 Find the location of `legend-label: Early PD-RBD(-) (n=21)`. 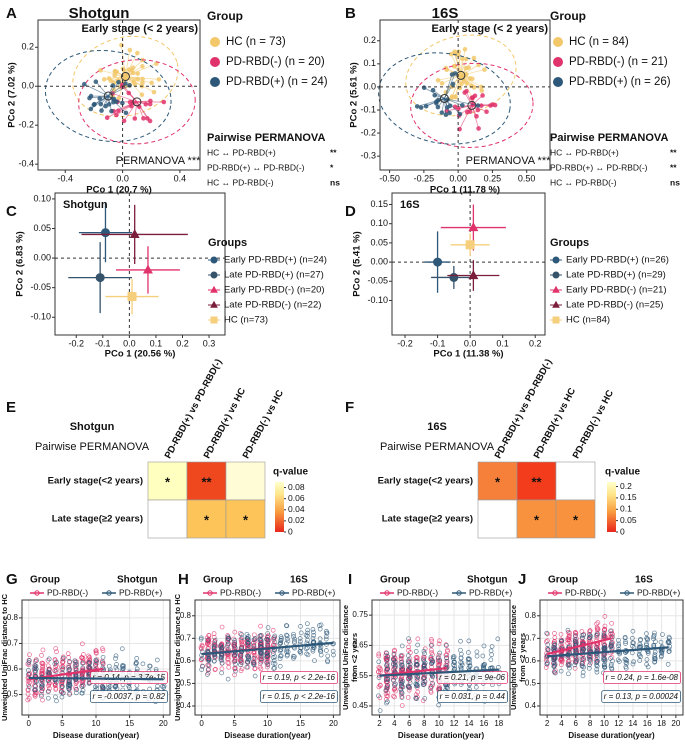

legend-label: Early PD-RBD(-) (n=21) is located at coordinates (616, 290).